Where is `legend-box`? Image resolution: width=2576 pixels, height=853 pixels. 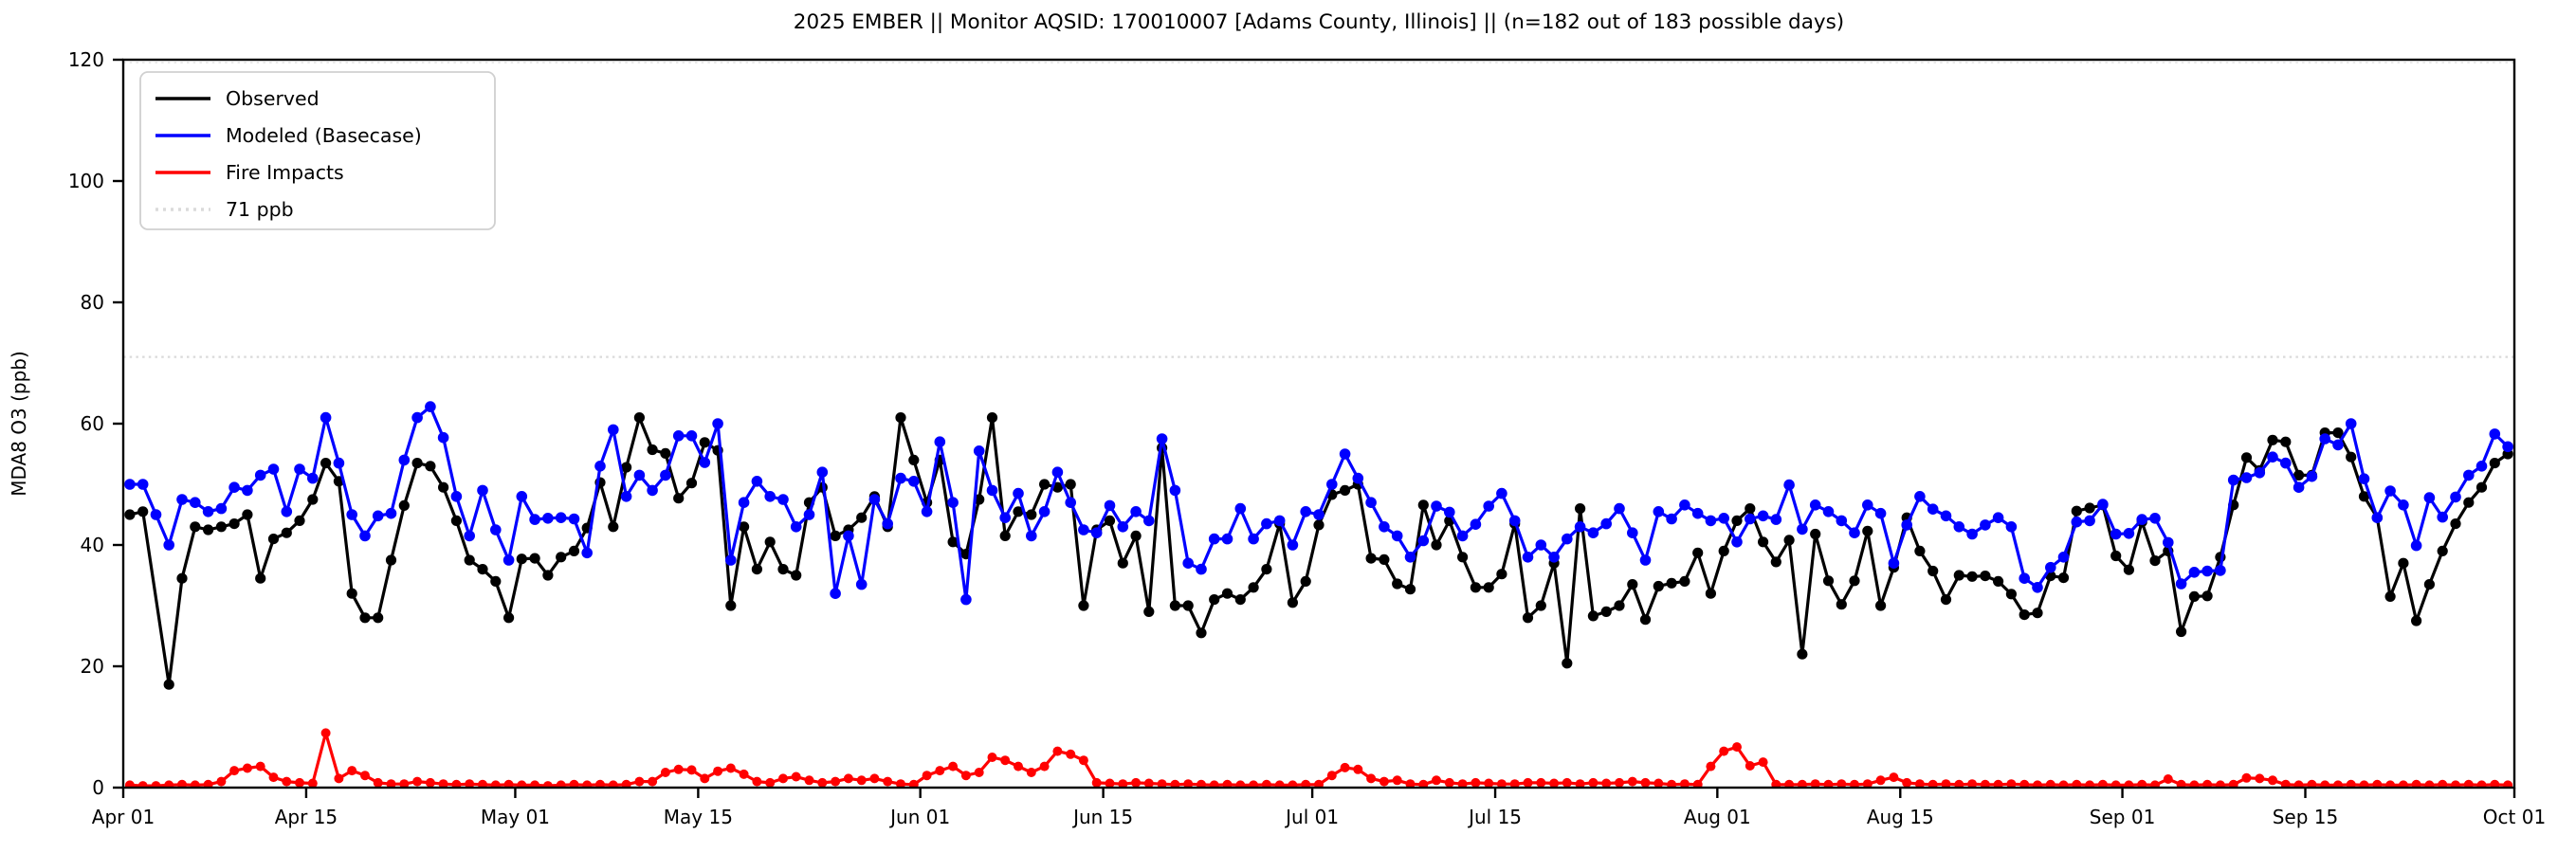 legend-box is located at coordinates (317, 150).